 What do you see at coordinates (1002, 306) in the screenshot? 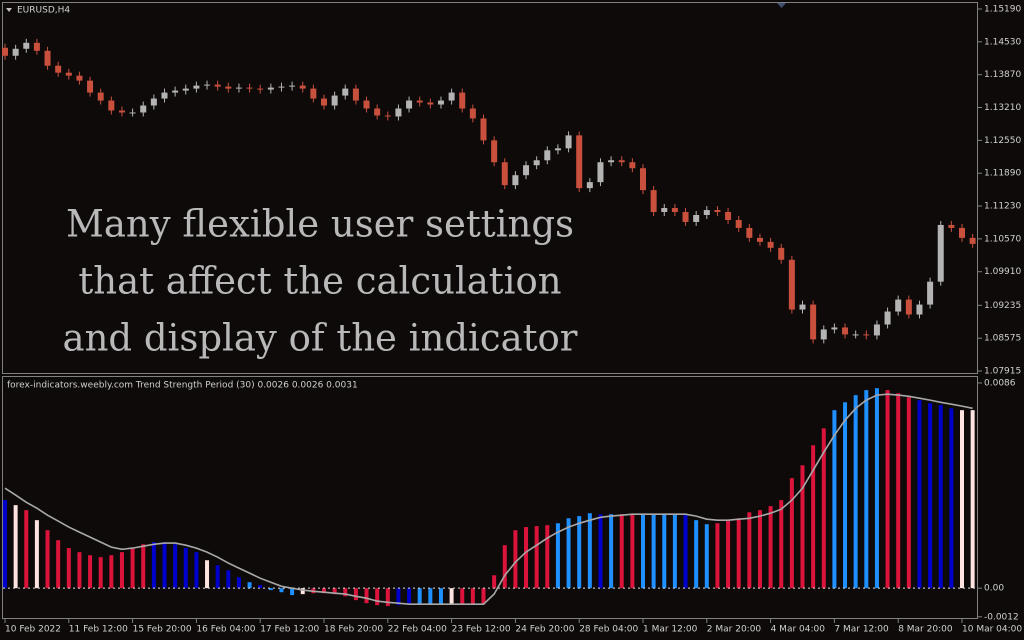
I see `y-tick-label: 1.09235` at bounding box center [1002, 306].